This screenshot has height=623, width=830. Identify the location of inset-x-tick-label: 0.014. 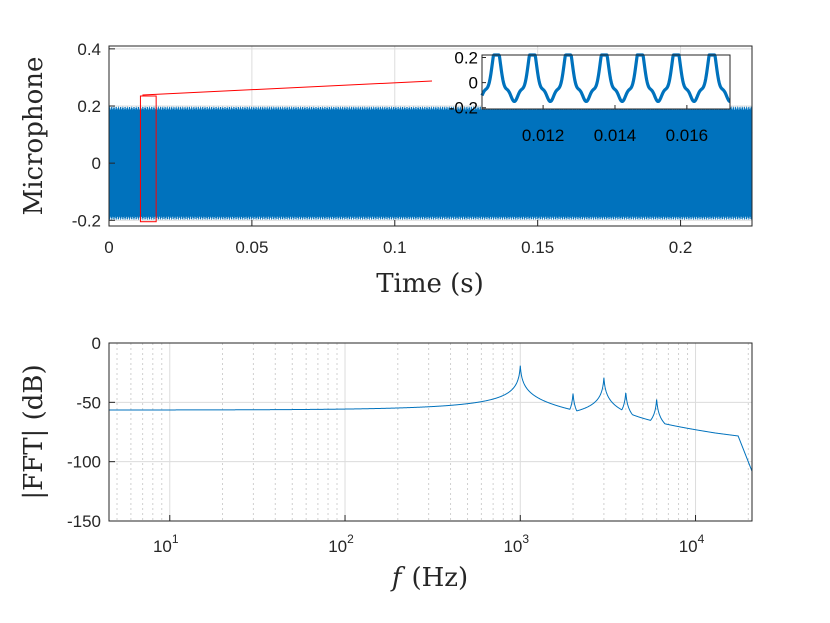
(615, 135).